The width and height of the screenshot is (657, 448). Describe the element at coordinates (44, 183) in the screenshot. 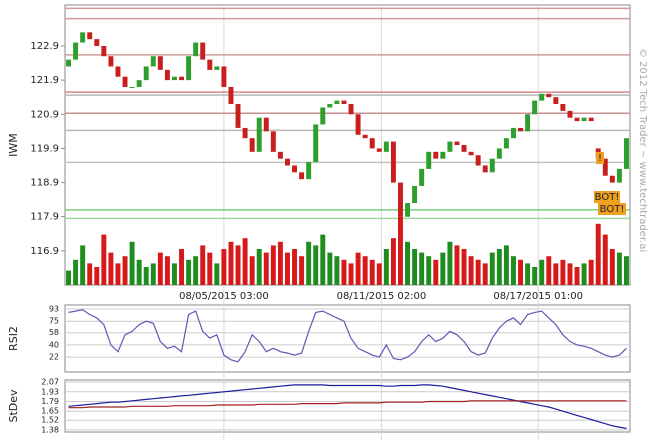

I see `y-tick-label: 118.9` at that location.